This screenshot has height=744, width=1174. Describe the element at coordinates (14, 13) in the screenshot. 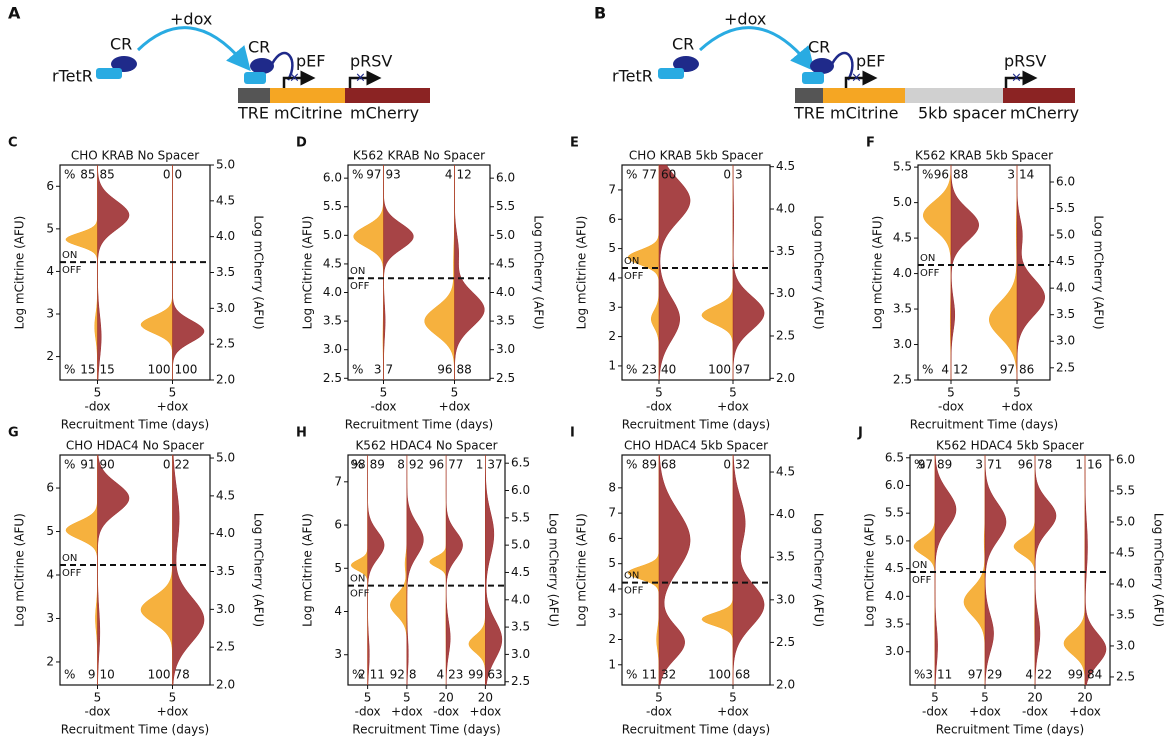

I see `panel-letter: A` at that location.